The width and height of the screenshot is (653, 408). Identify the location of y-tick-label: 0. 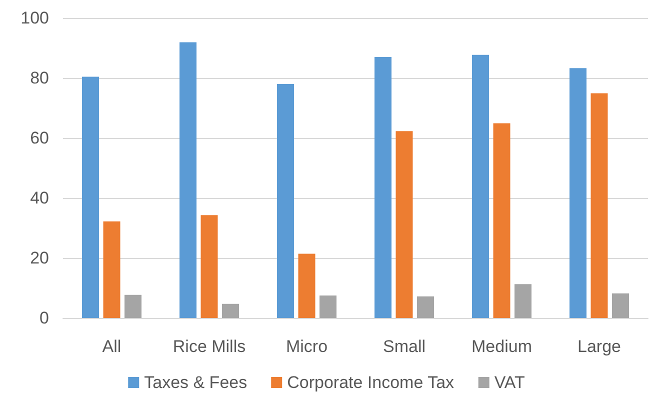
(44, 318).